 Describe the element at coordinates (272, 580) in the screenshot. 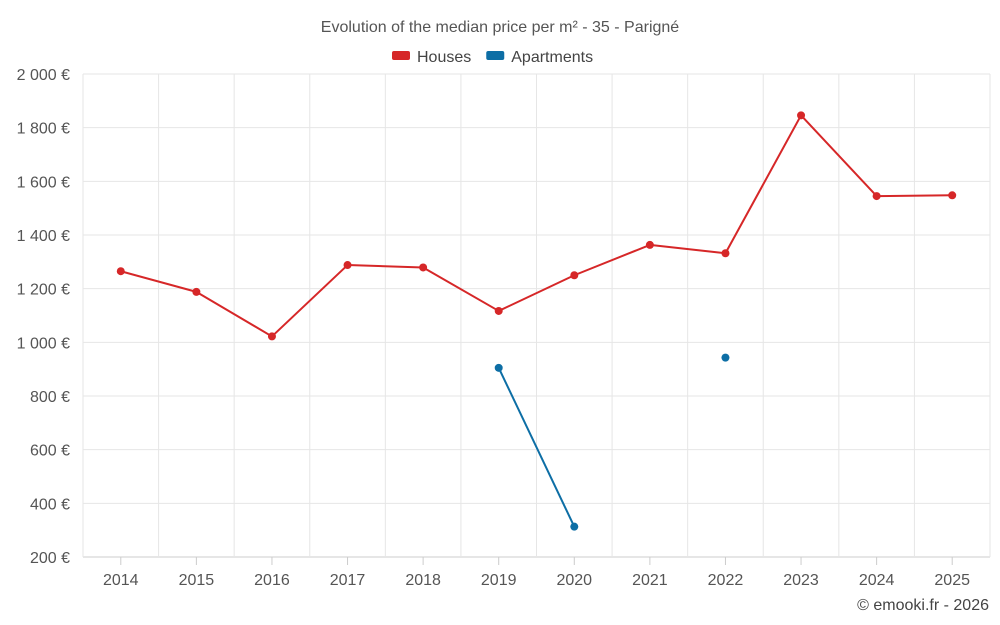

I see `x-tick-label: 2016` at that location.